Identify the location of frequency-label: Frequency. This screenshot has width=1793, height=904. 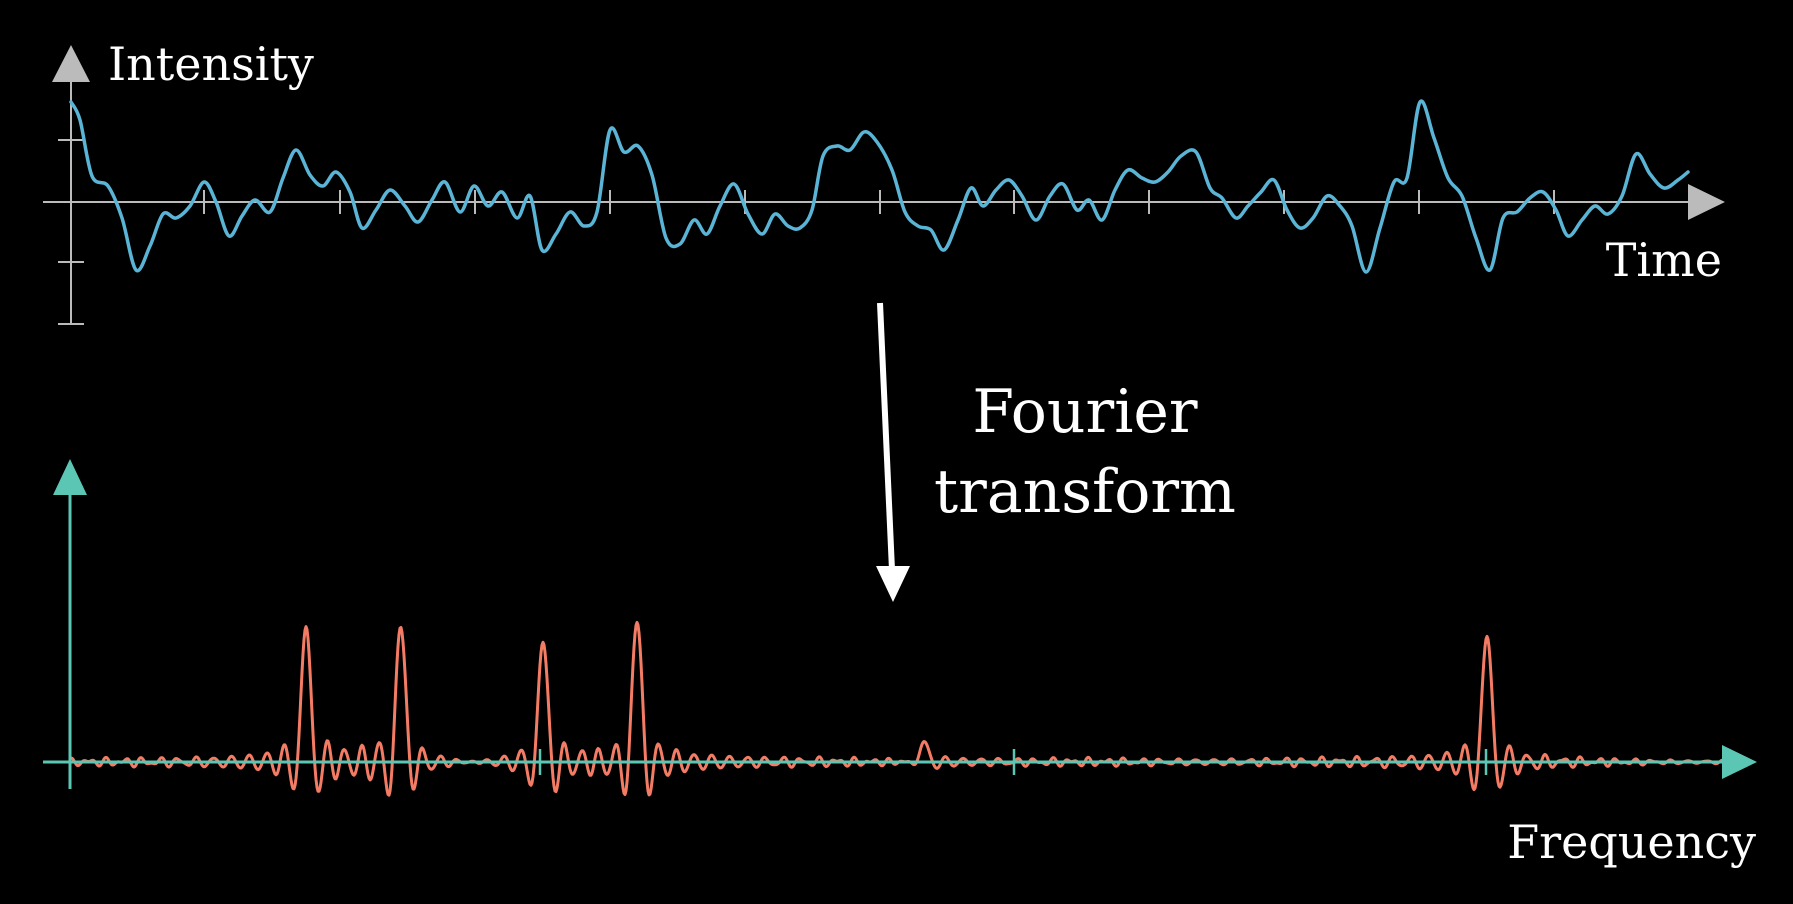
(1631, 842).